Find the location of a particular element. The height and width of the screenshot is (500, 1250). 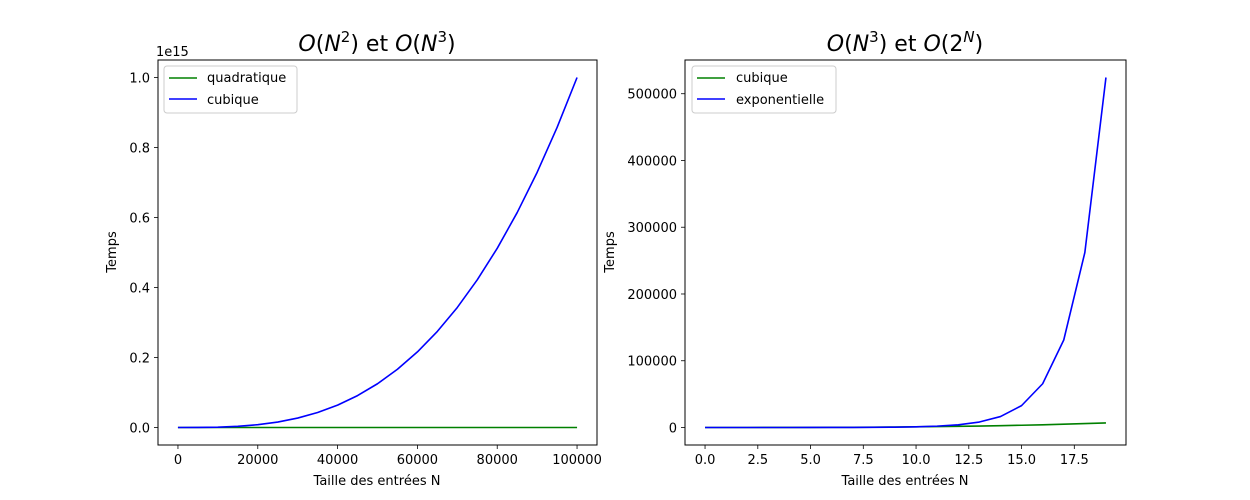

x-tick-label: 40000 is located at coordinates (337, 460).